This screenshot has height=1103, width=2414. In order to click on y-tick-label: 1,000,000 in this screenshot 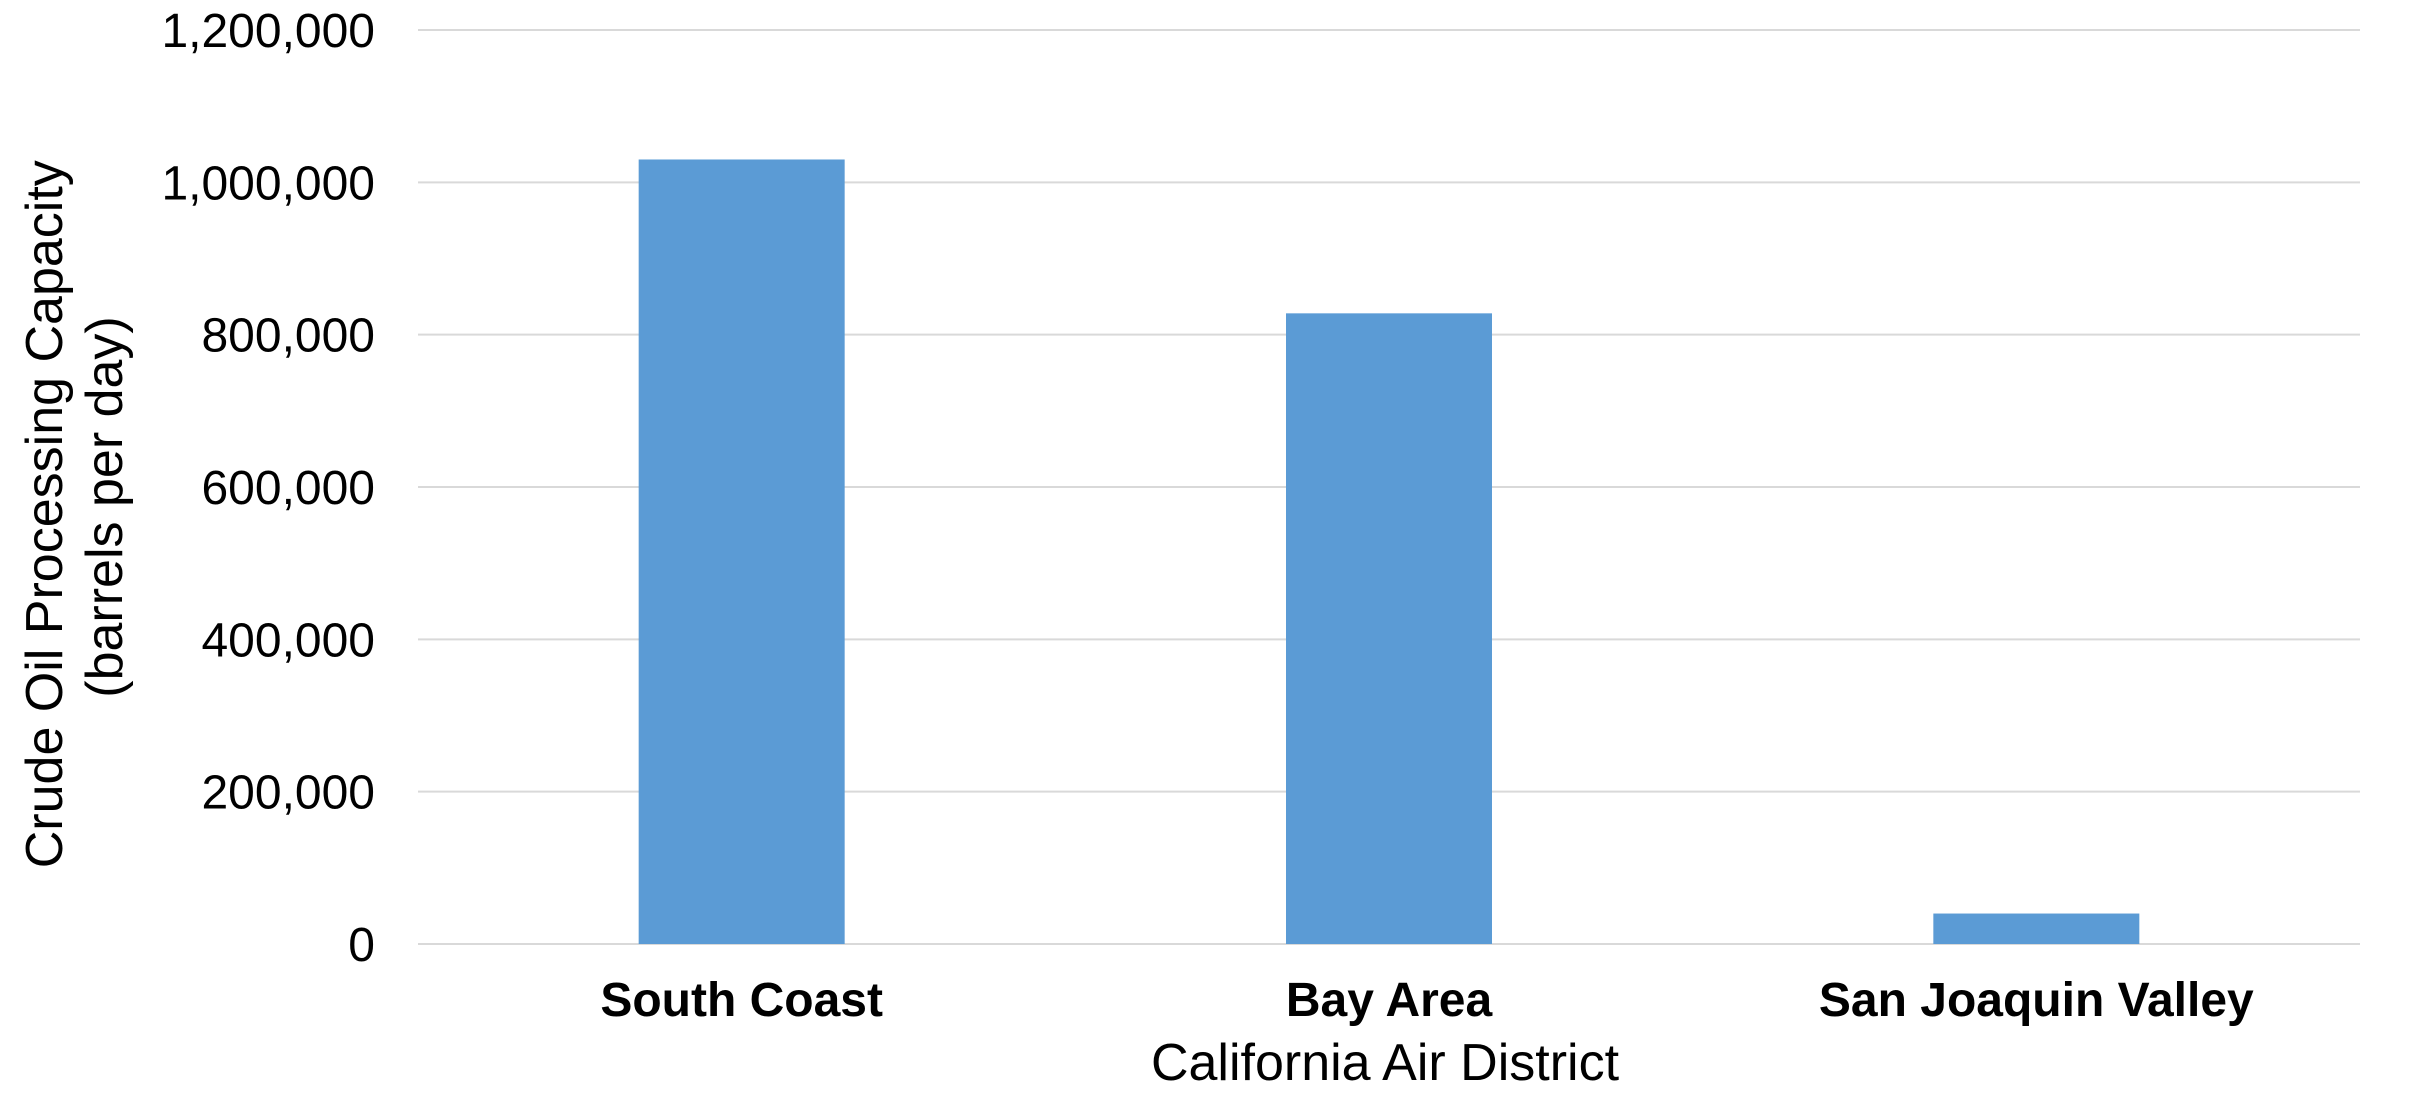, I will do `click(268, 183)`.